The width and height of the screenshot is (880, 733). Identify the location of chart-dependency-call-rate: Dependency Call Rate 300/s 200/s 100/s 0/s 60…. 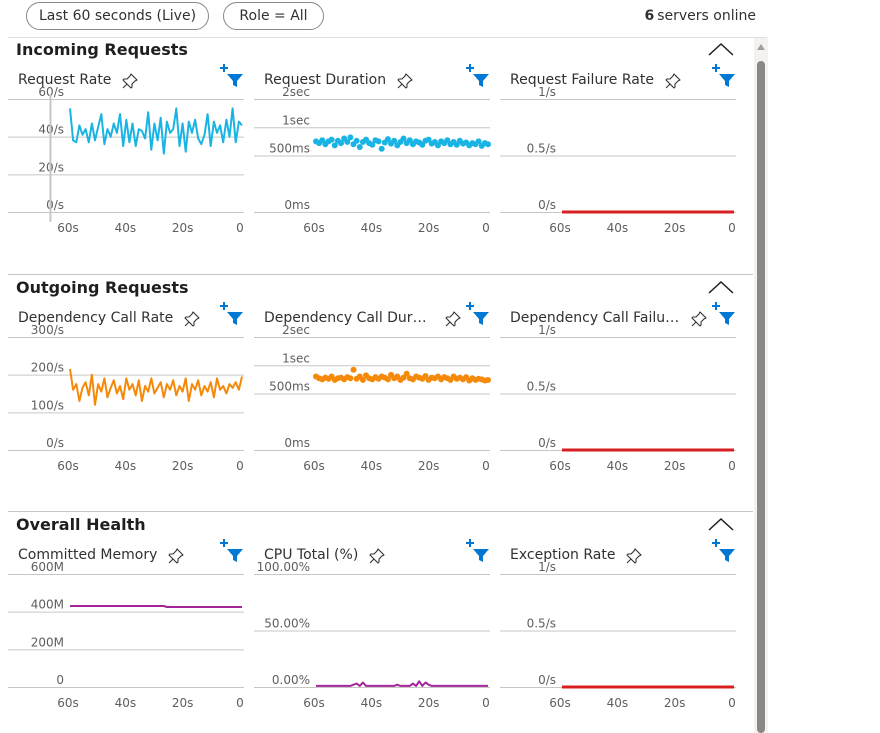
(127, 396).